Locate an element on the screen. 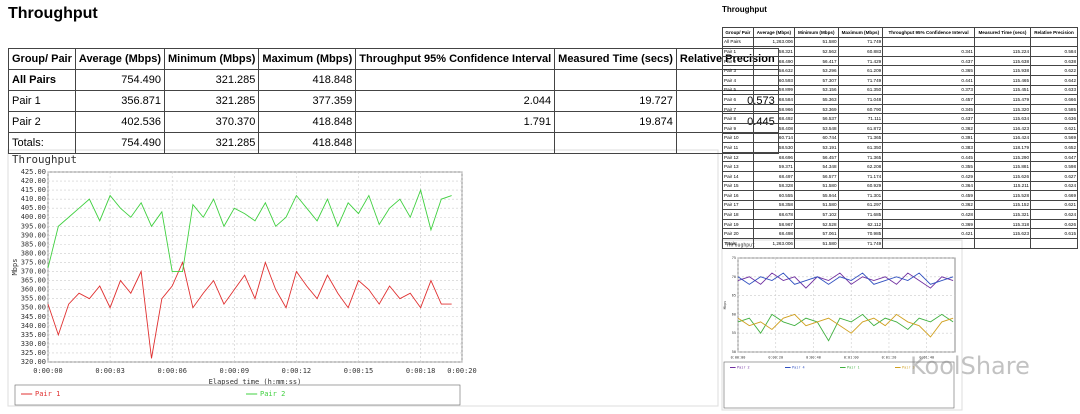 Image resolution: width=1080 pixels, height=414 pixels. table-cell: 1.791 is located at coordinates (455, 122).